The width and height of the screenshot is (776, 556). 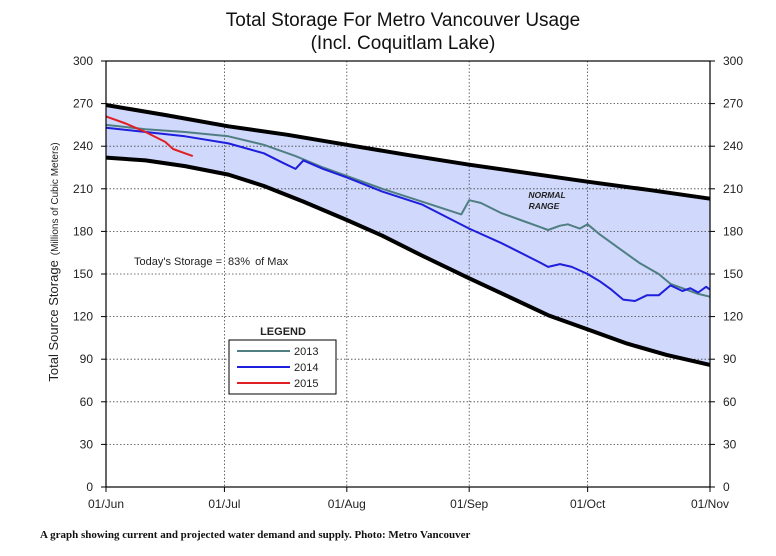 What do you see at coordinates (83, 104) in the screenshot?
I see `y-tick-label-left: 270` at bounding box center [83, 104].